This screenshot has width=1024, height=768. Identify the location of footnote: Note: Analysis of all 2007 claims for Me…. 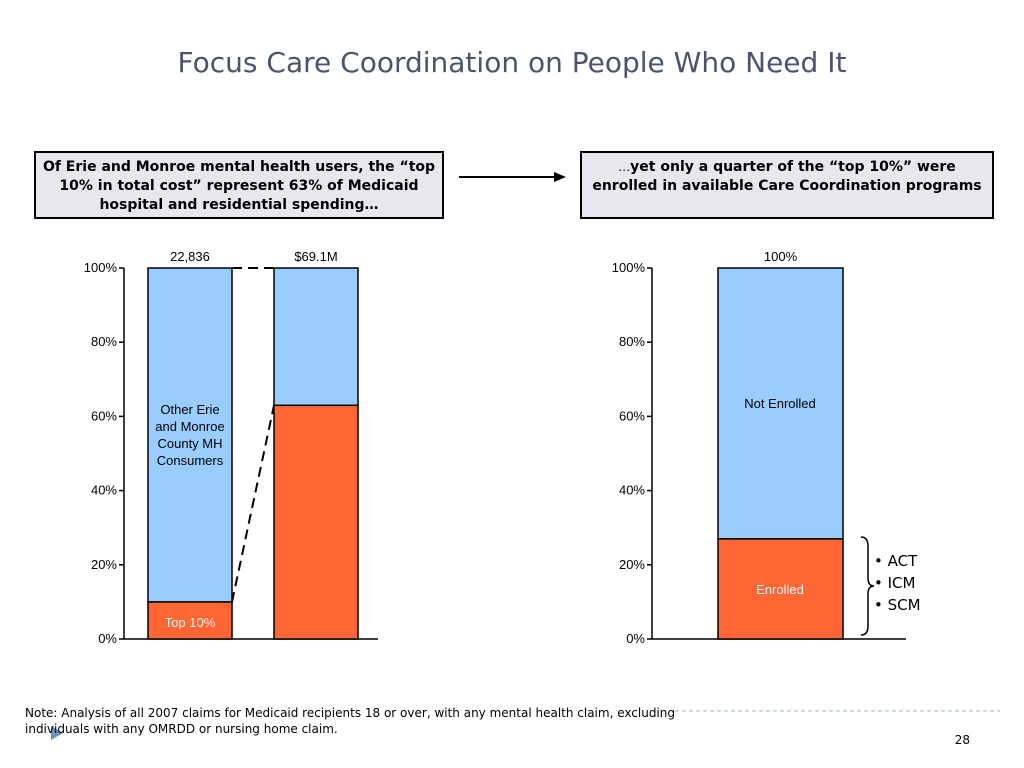
(350, 721).